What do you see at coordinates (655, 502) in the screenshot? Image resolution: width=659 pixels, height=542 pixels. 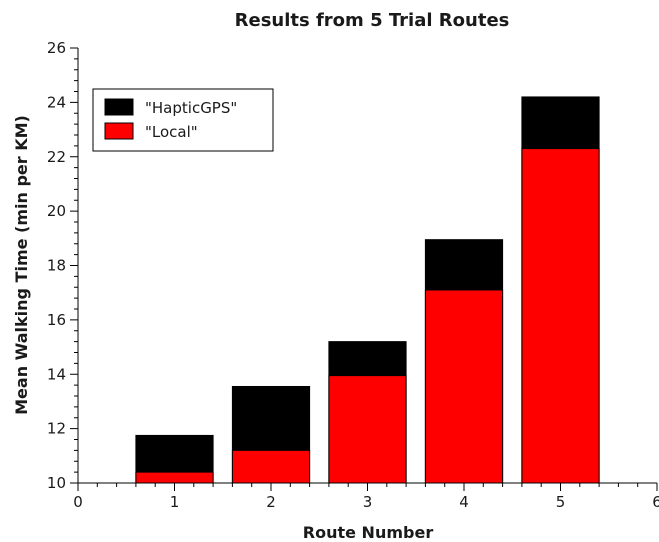 I see `x-tick-label: 6` at bounding box center [655, 502].